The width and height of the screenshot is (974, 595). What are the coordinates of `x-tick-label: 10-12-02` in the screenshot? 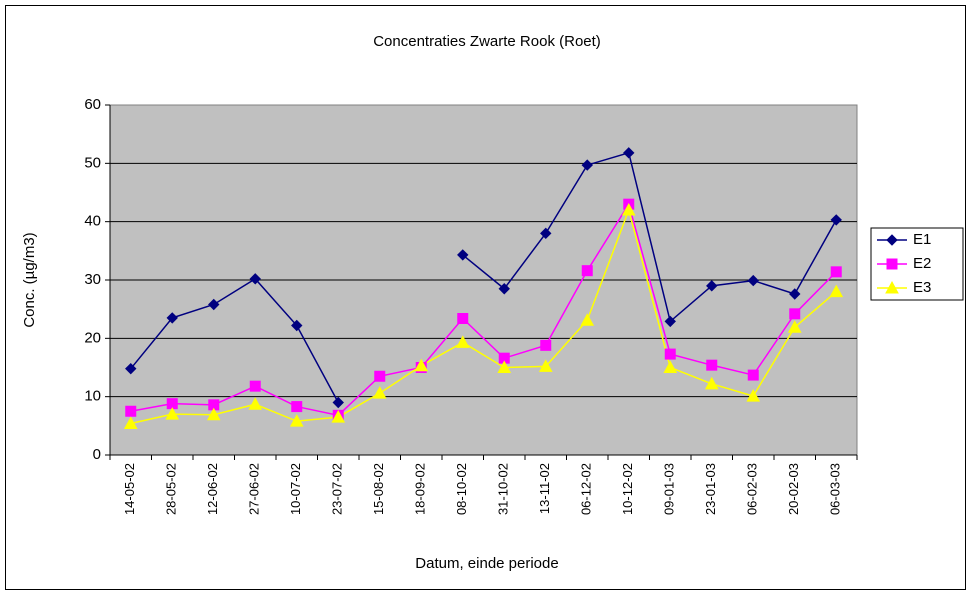 It's located at (627, 489).